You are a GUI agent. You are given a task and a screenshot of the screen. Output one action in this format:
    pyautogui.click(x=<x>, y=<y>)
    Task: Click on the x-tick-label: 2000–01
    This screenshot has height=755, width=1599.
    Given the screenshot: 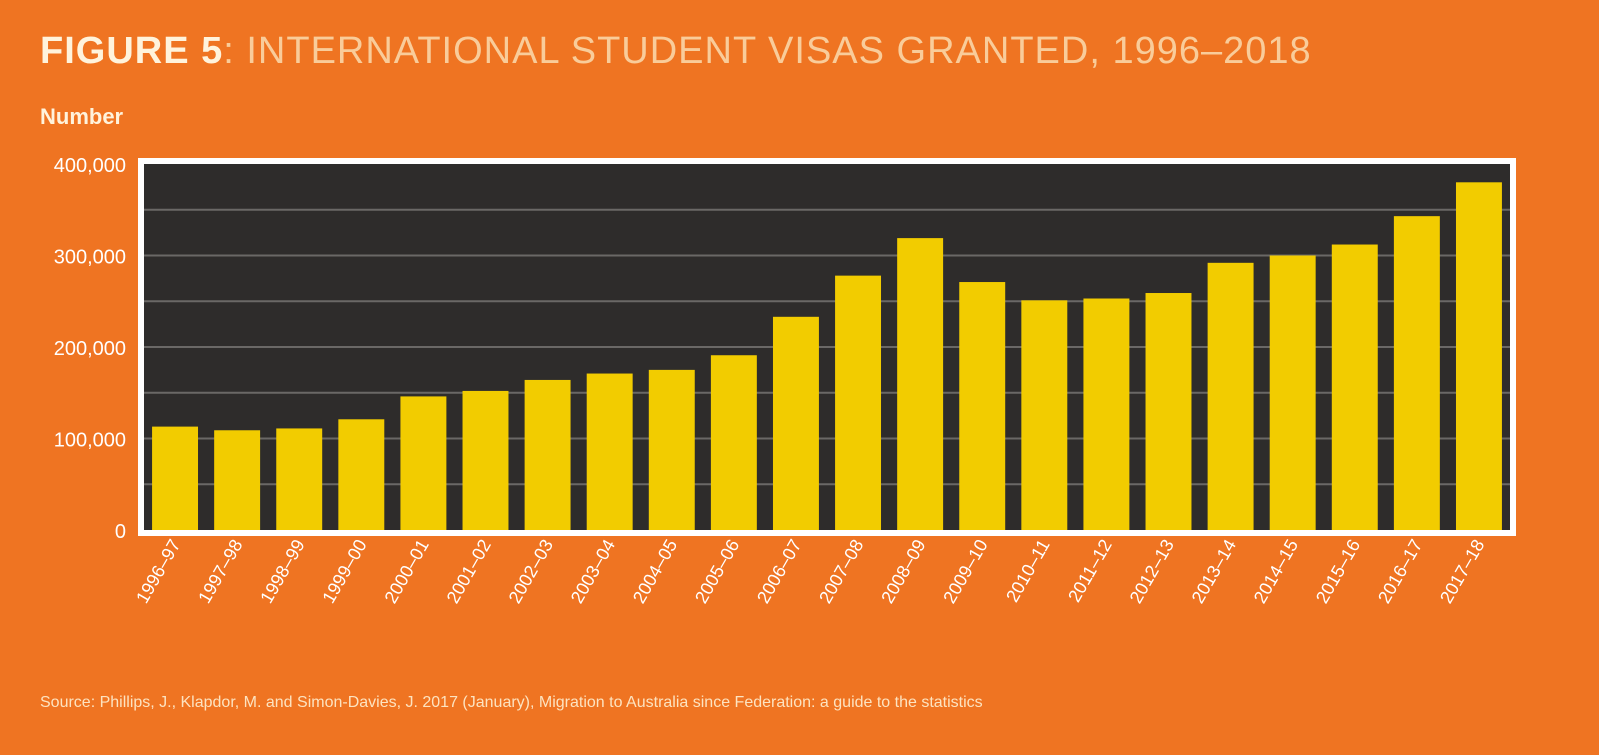 What is the action you would take?
    pyautogui.click(x=407, y=571)
    